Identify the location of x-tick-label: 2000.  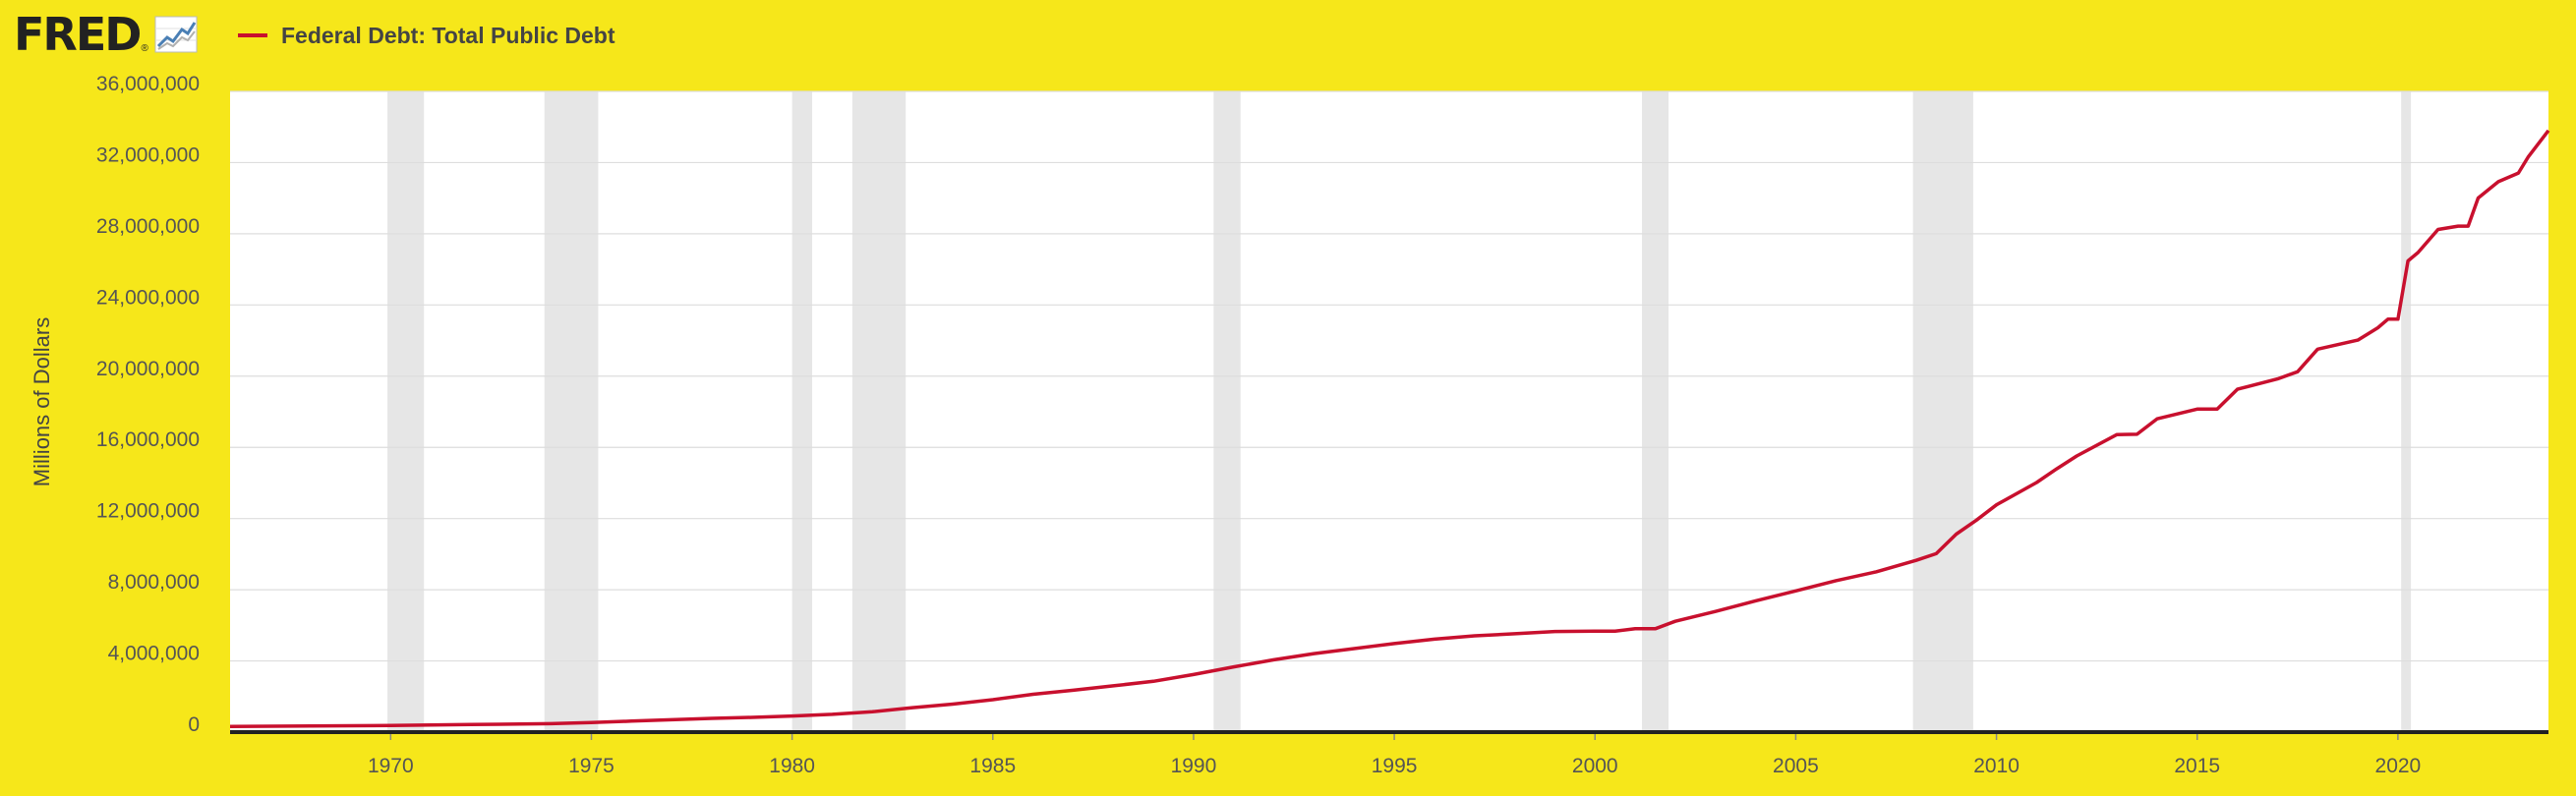
(1595, 766).